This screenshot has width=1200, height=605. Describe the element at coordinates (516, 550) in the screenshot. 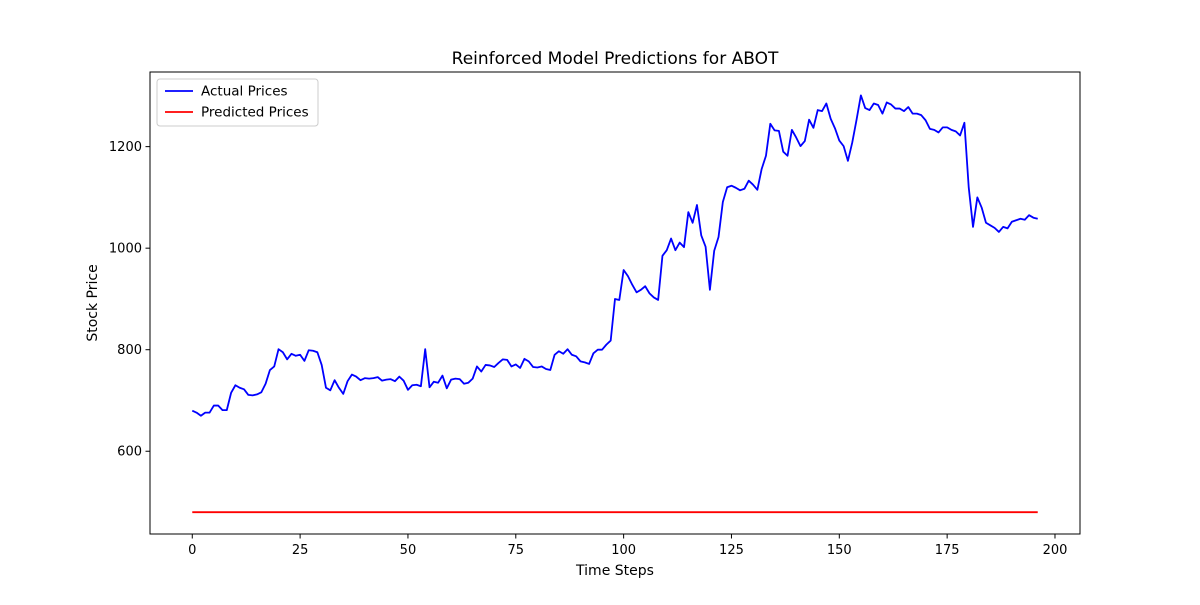

I see `x-tick-label: 75` at that location.